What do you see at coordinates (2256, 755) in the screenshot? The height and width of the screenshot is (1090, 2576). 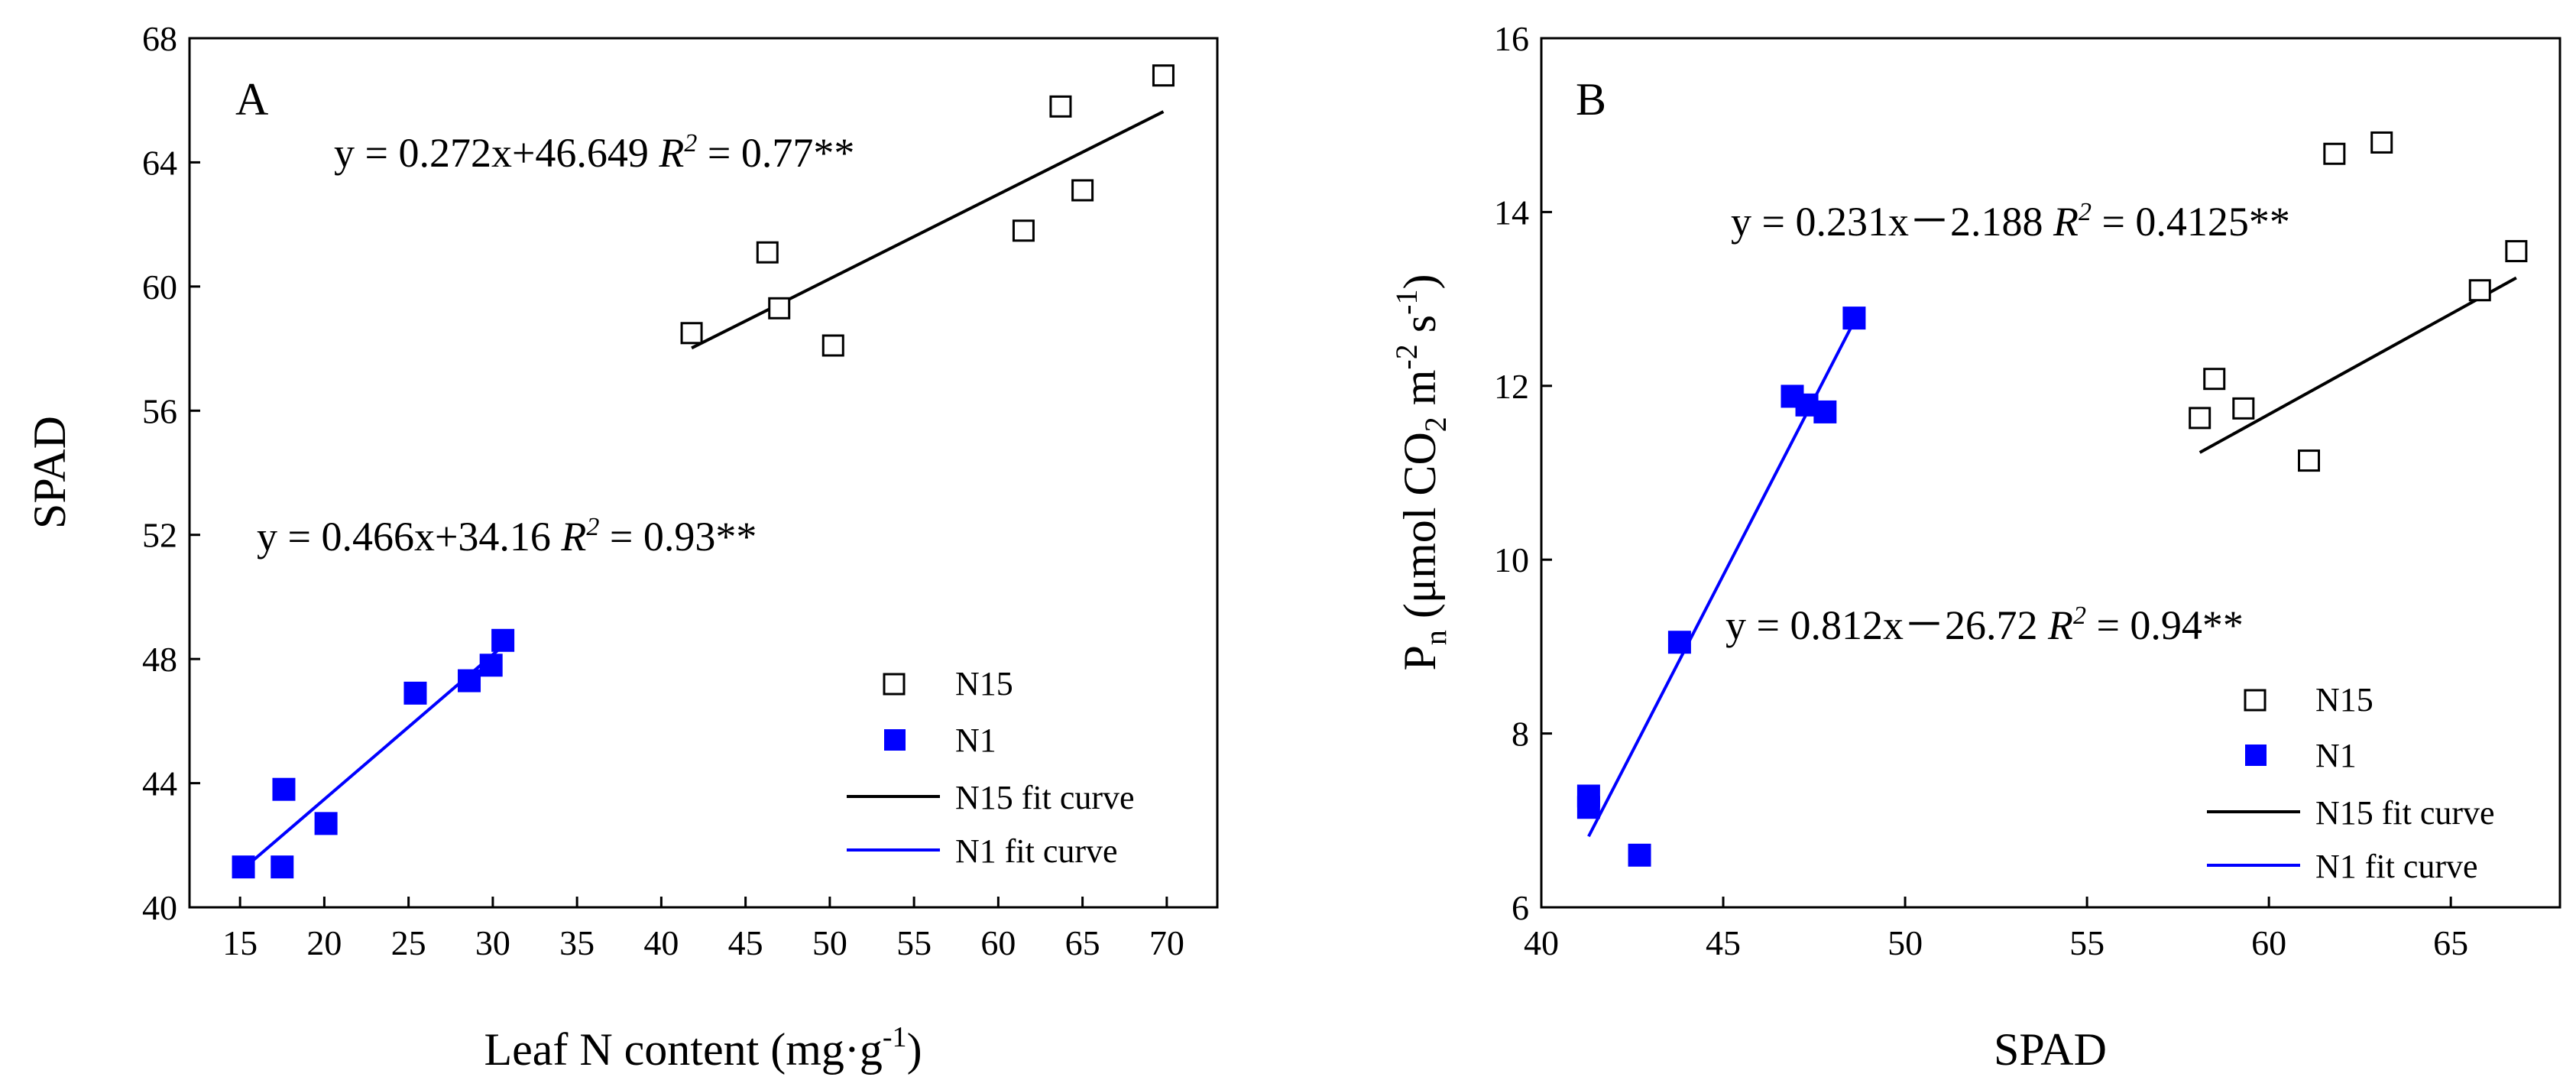 I see `legend-b-n1-marker` at bounding box center [2256, 755].